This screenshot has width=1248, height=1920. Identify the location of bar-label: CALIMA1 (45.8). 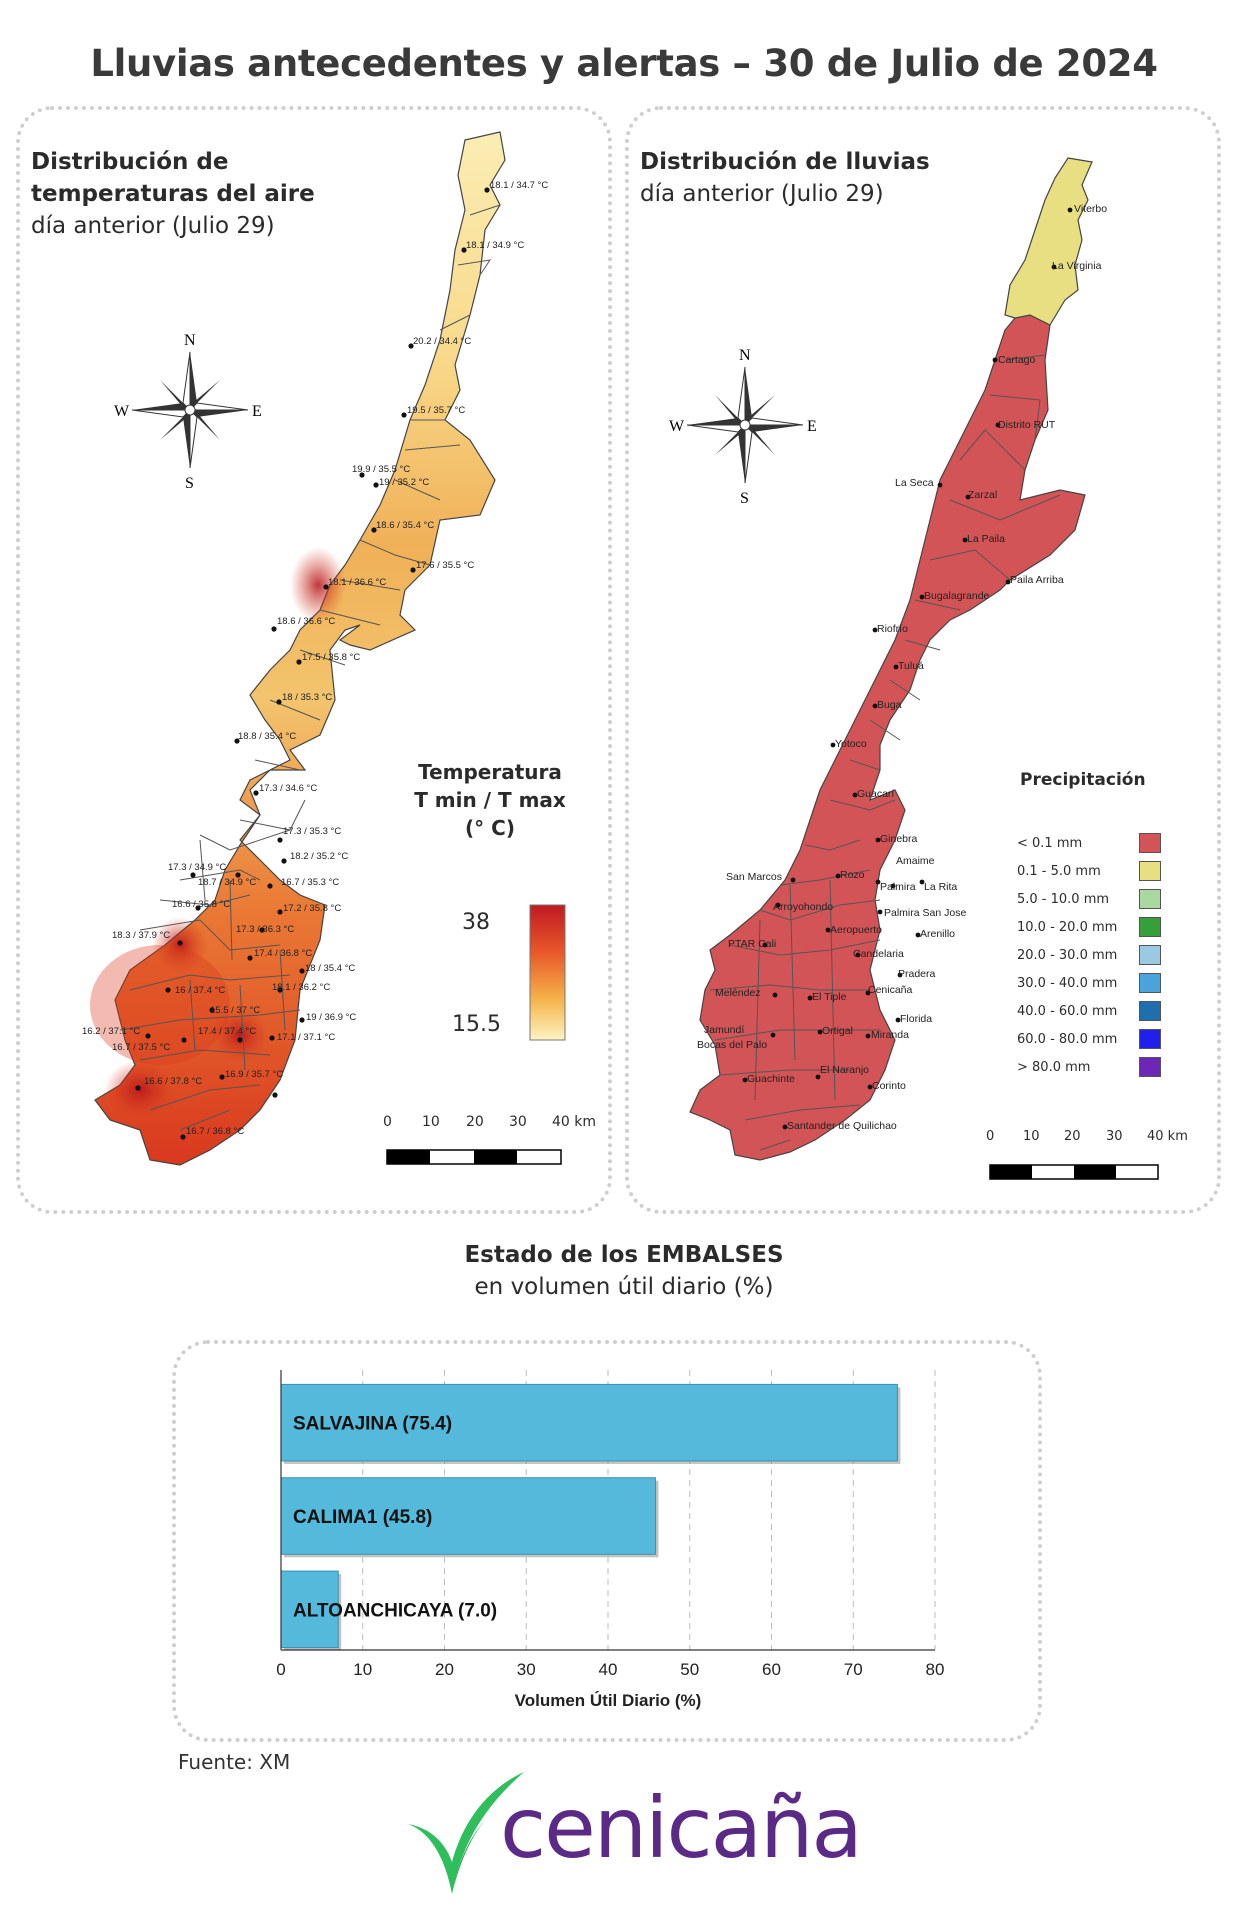
(362, 1517).